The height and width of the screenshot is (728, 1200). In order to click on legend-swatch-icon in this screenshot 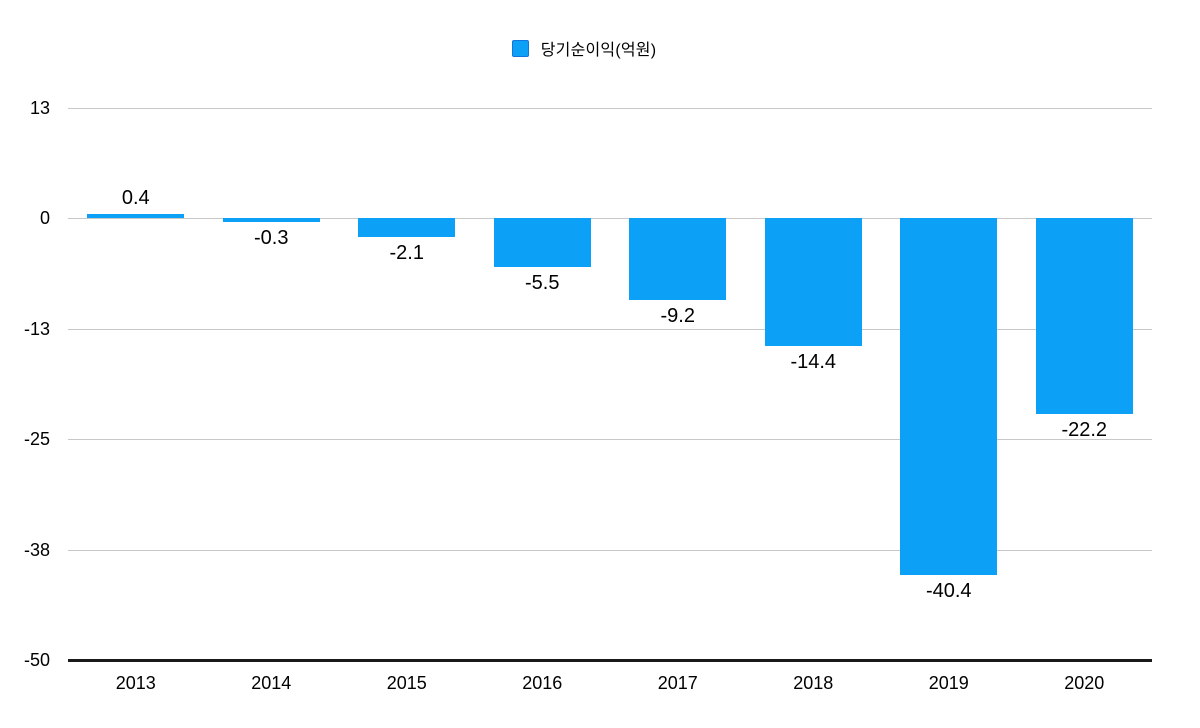, I will do `click(520, 48)`.